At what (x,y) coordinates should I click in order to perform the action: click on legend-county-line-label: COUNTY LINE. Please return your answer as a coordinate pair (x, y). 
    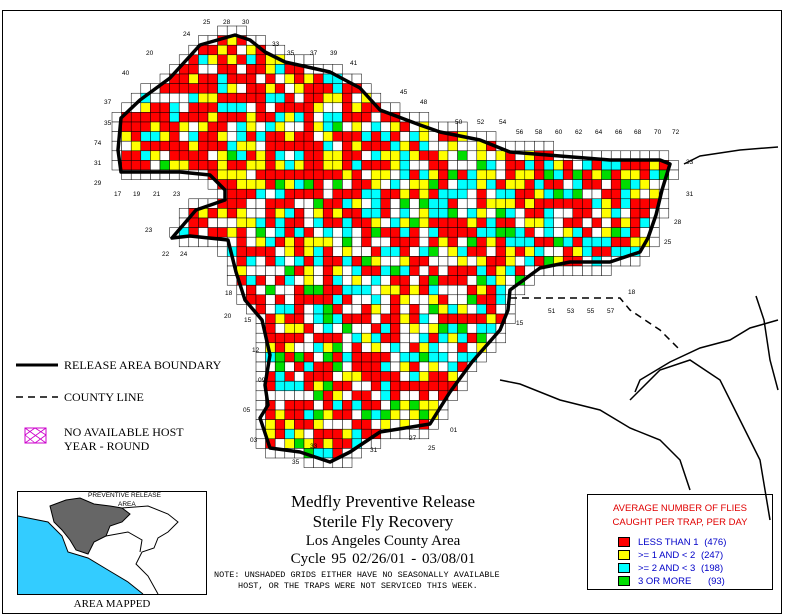
    Looking at the image, I should click on (104, 397).